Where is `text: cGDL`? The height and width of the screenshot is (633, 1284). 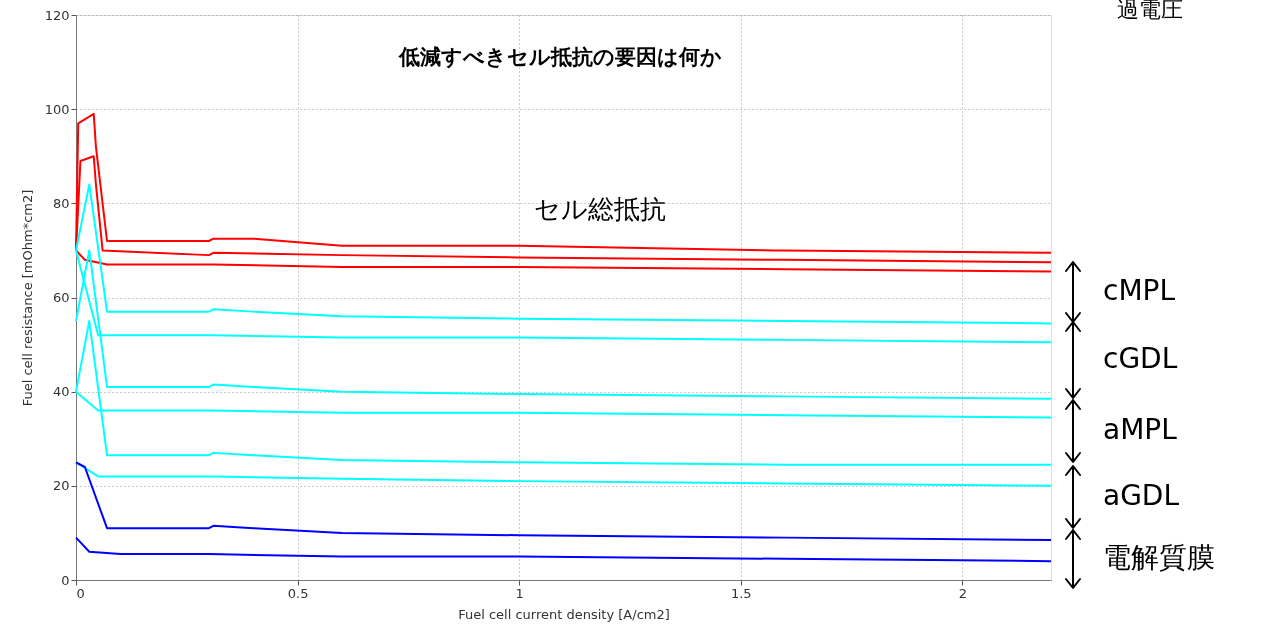
text: cGDL is located at coordinates (1140, 358).